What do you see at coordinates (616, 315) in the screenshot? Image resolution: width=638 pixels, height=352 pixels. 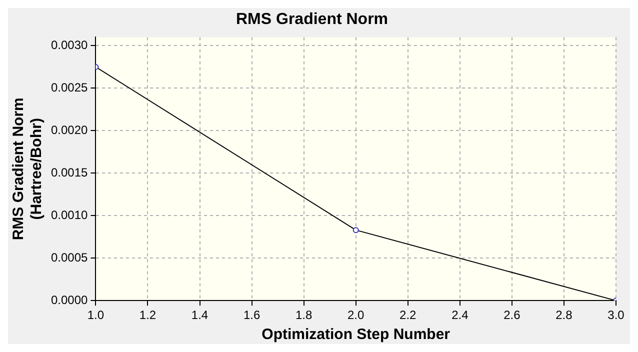 I see `x-tick-label: 3.0` at bounding box center [616, 315].